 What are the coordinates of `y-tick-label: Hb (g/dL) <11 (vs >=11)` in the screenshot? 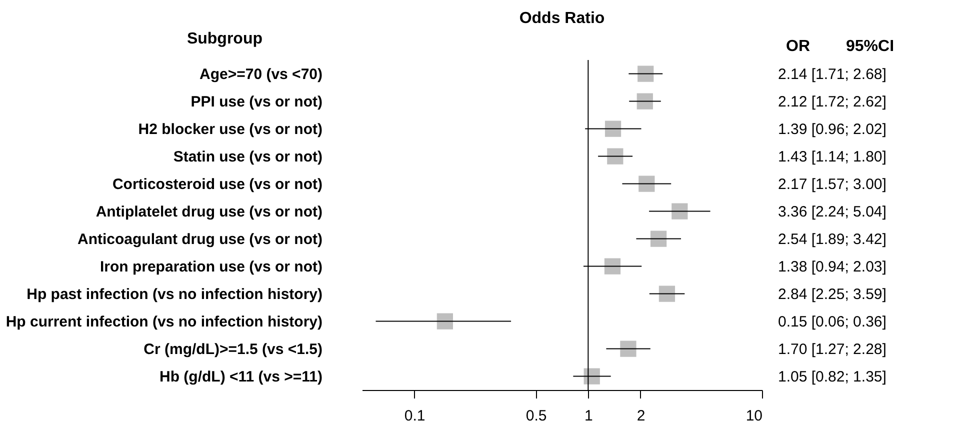 It's located at (241, 377).